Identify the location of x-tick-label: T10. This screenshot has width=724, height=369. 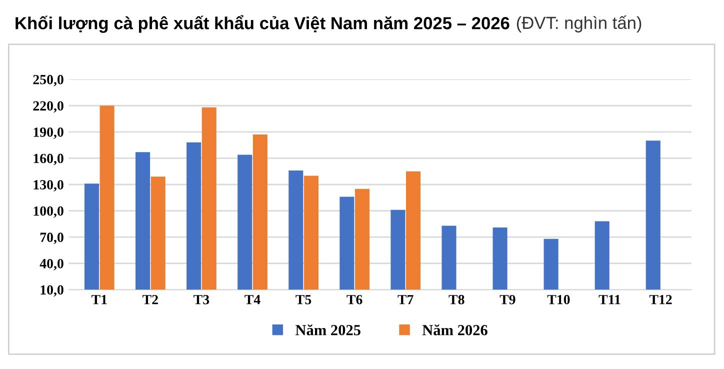
(558, 299).